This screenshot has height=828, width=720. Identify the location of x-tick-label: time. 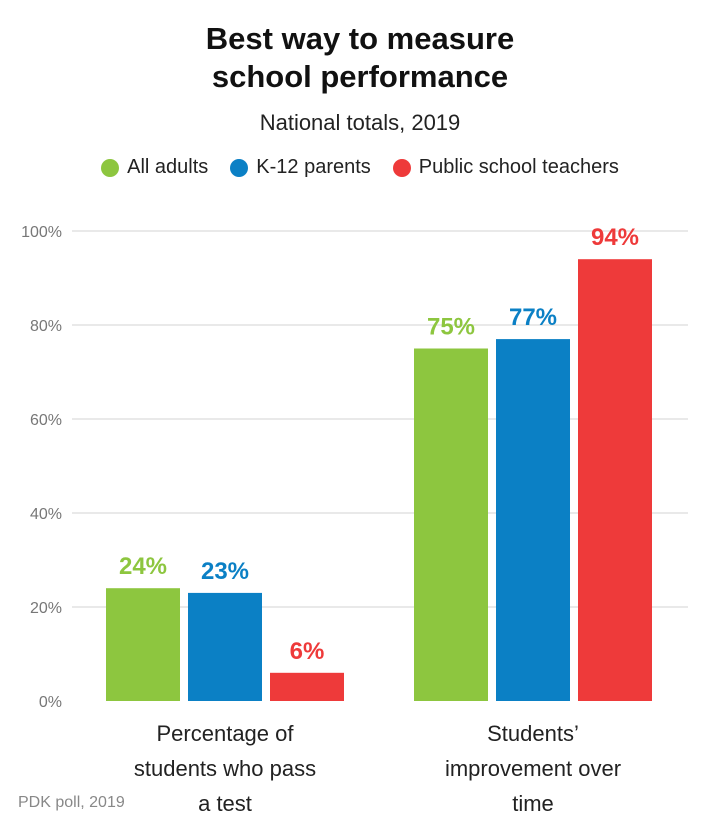
(533, 803).